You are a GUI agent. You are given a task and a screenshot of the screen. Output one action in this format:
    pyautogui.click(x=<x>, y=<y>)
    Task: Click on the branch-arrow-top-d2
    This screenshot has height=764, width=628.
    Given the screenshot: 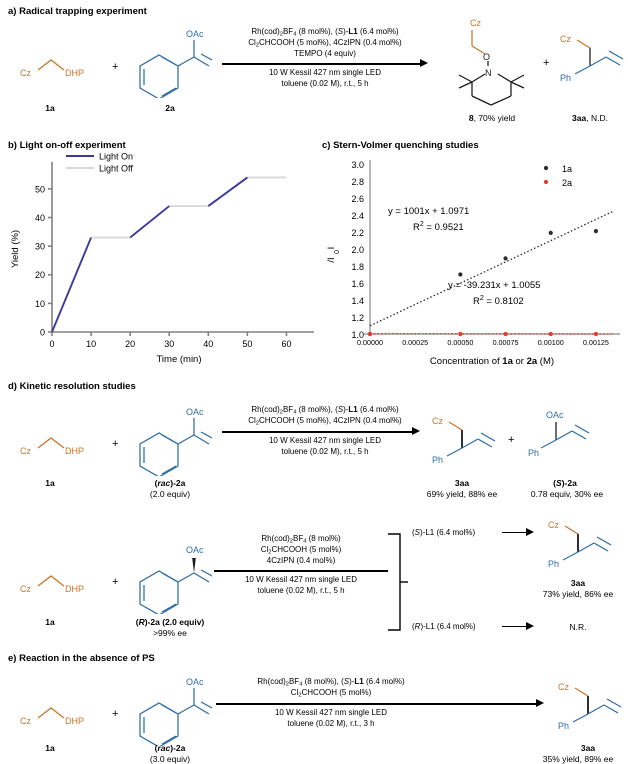 What is the action you would take?
    pyautogui.click(x=515, y=532)
    